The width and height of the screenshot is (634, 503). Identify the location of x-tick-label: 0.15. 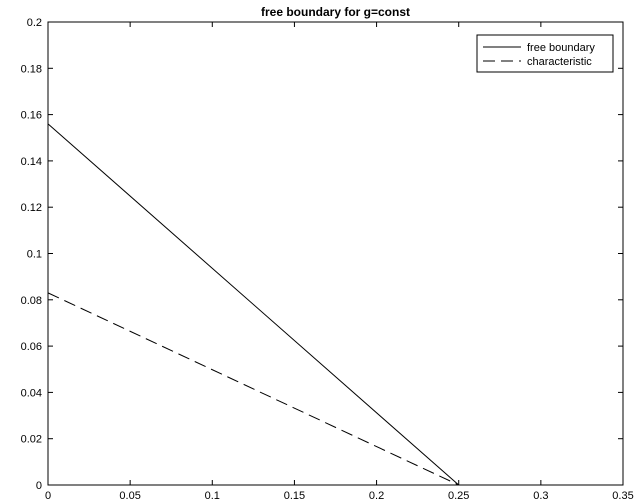
(294, 496).